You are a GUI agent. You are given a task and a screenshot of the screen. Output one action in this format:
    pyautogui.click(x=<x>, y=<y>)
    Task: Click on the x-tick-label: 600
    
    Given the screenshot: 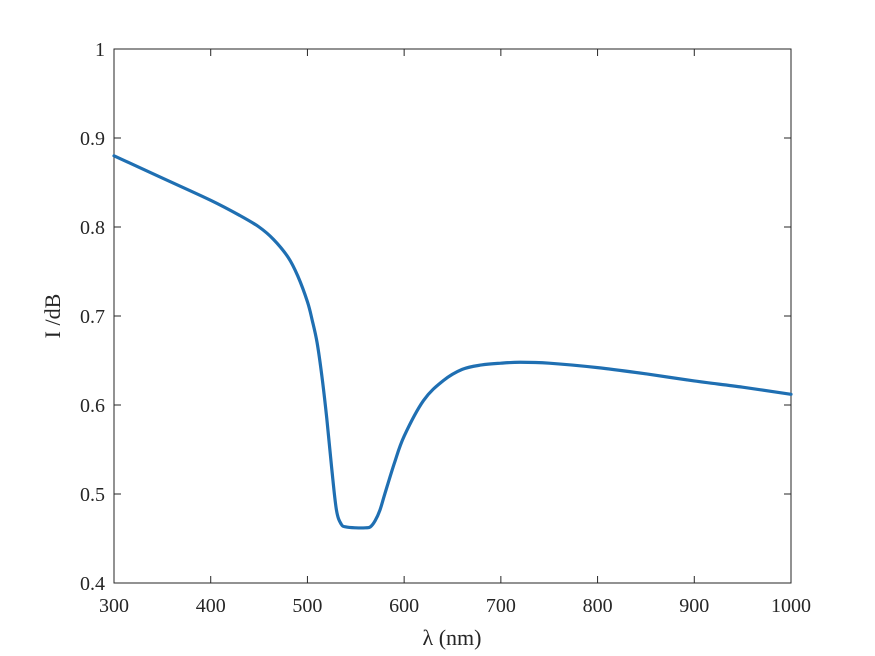 What is the action you would take?
    pyautogui.click(x=404, y=606)
    